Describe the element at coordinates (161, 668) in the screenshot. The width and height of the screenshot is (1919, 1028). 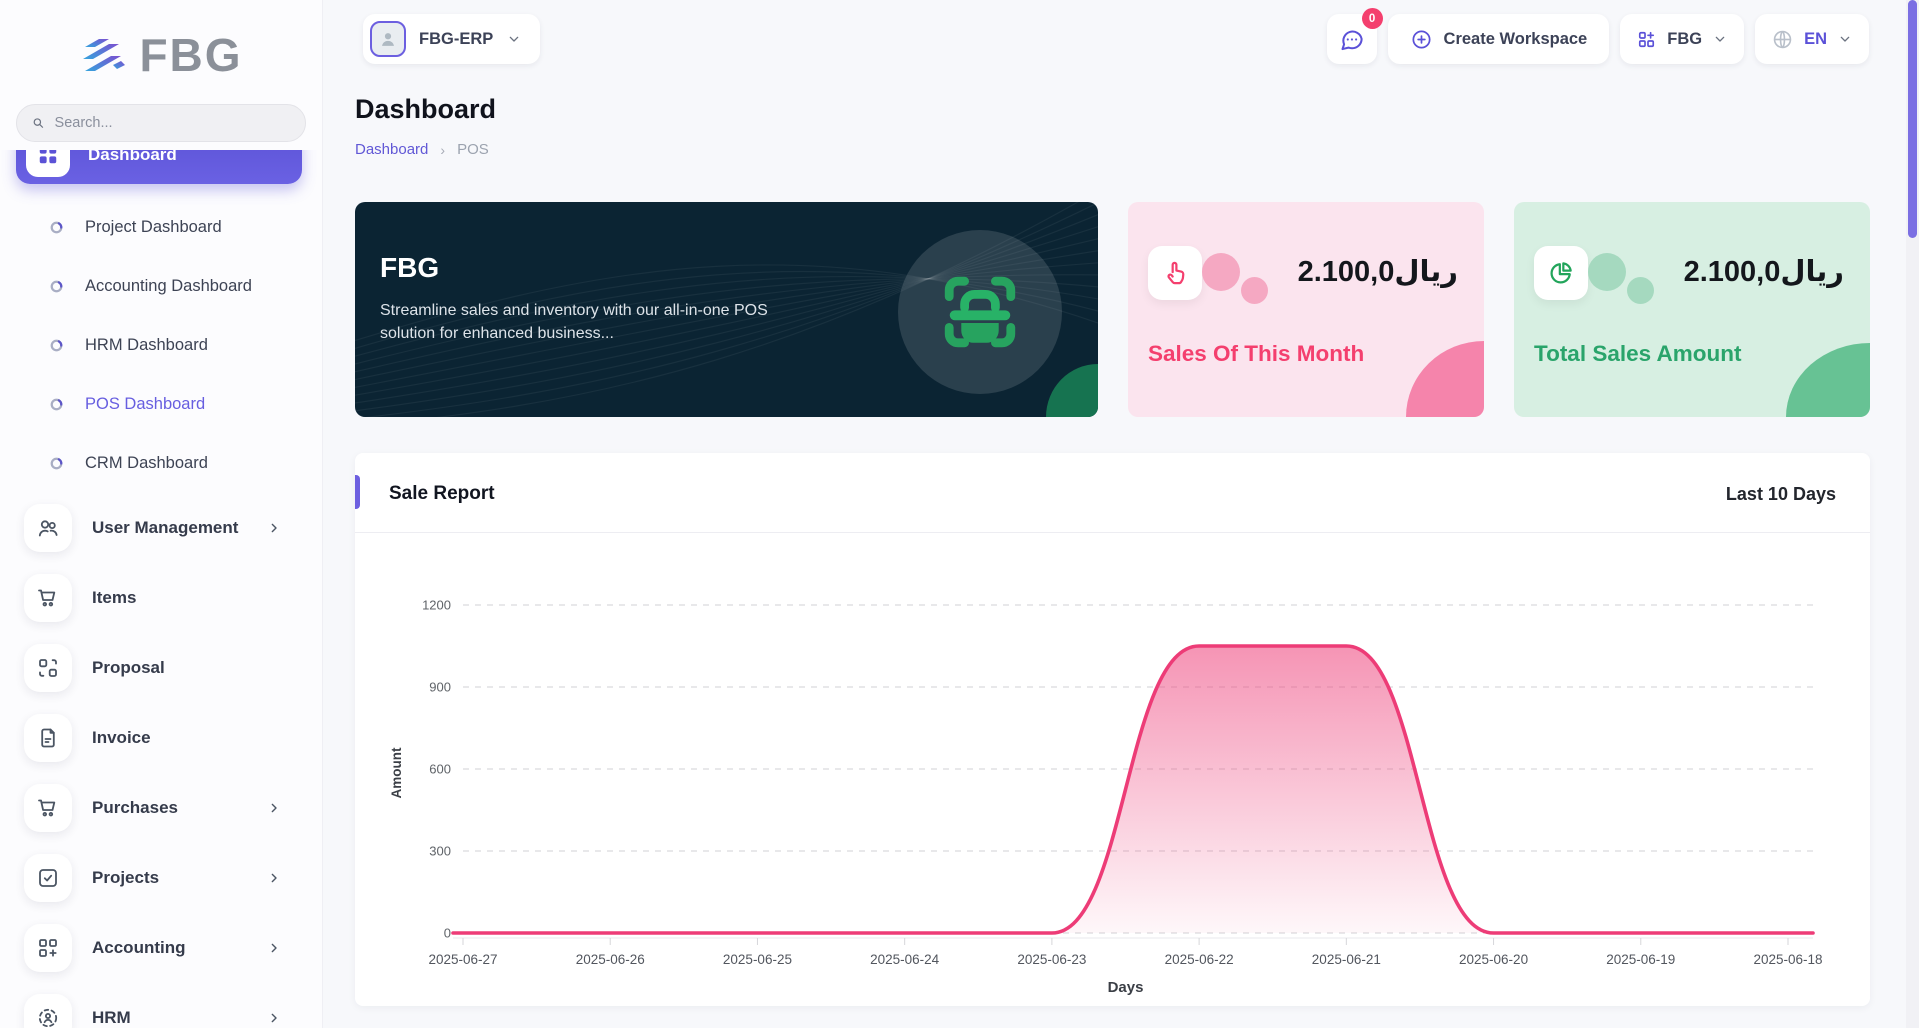
I see `sidebar-item-proposal: Proposal` at that location.